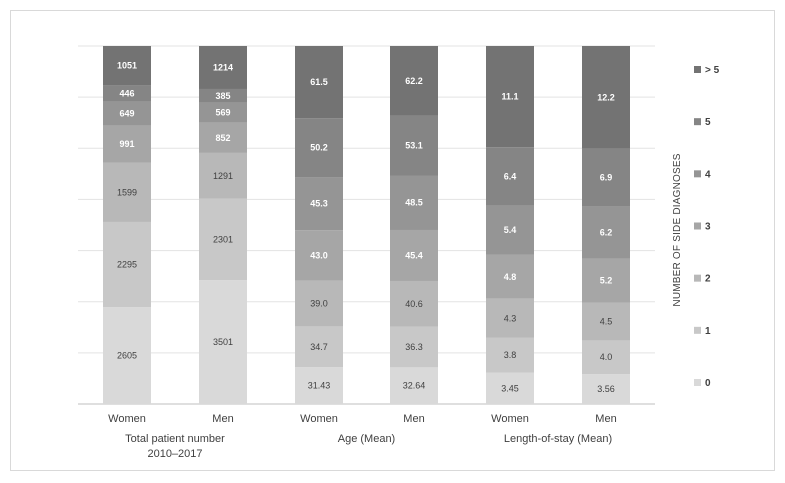 The height and width of the screenshot is (483, 785). What do you see at coordinates (708, 383) in the screenshot?
I see `legend-entry: 0` at bounding box center [708, 383].